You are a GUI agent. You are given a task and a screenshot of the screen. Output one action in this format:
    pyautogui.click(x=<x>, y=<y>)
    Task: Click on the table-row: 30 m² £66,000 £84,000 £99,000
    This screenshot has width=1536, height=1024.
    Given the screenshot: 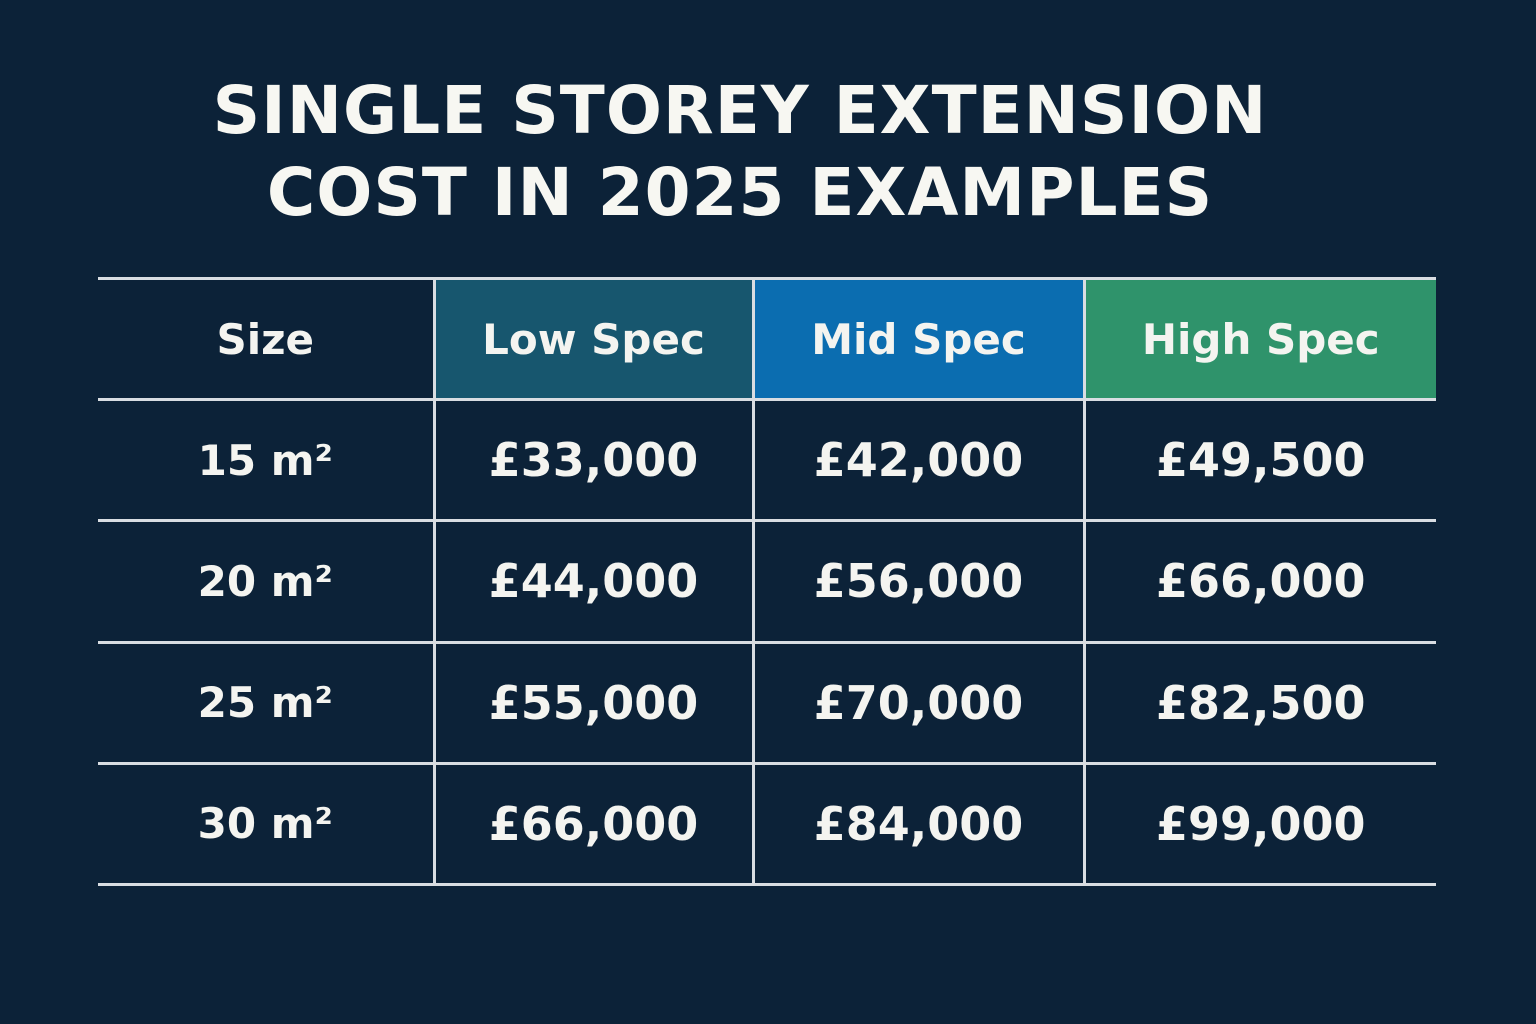 What is the action you would take?
    pyautogui.click(x=767, y=824)
    